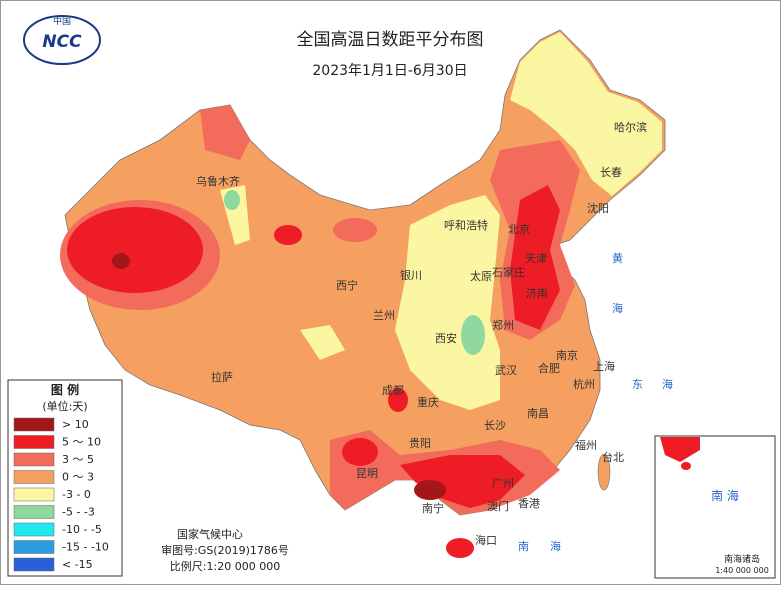 Image resolution: width=781 pixels, height=589 pixels. I want to click on logo-text: NCC, so click(62, 42).